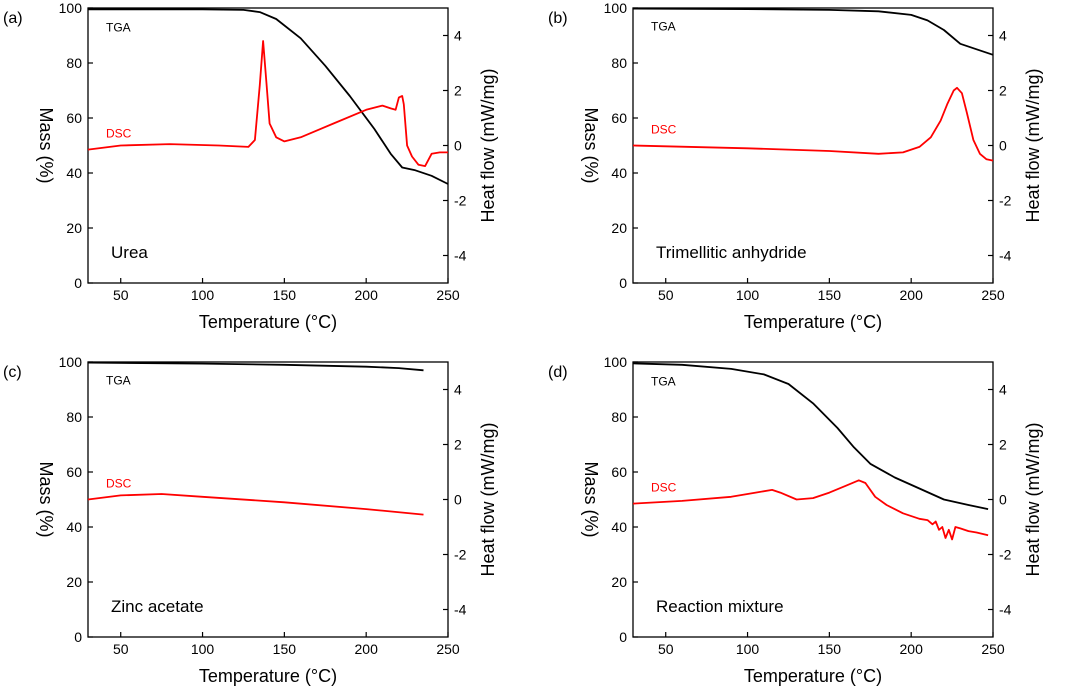 This screenshot has height=694, width=1080. Describe the element at coordinates (558, 372) in the screenshot. I see `panel-label: (d)` at that location.